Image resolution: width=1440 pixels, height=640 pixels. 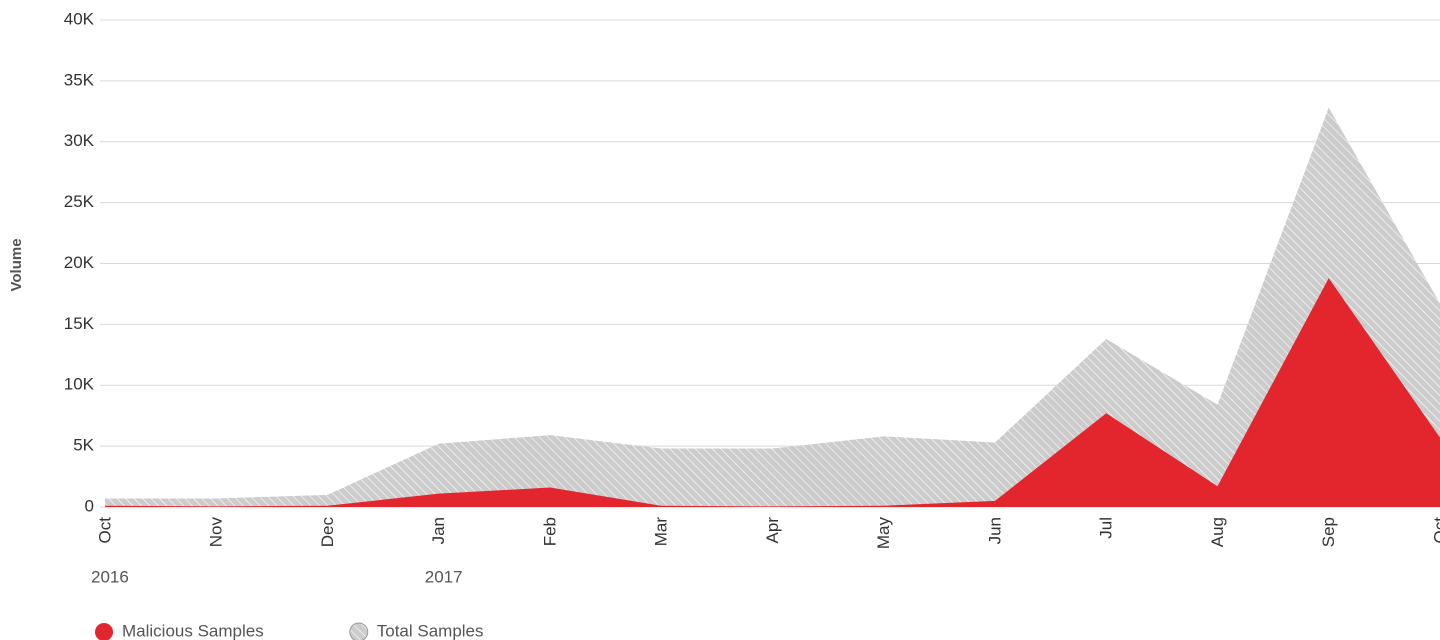 I want to click on y-axis-label: Volume, so click(x=16, y=264).